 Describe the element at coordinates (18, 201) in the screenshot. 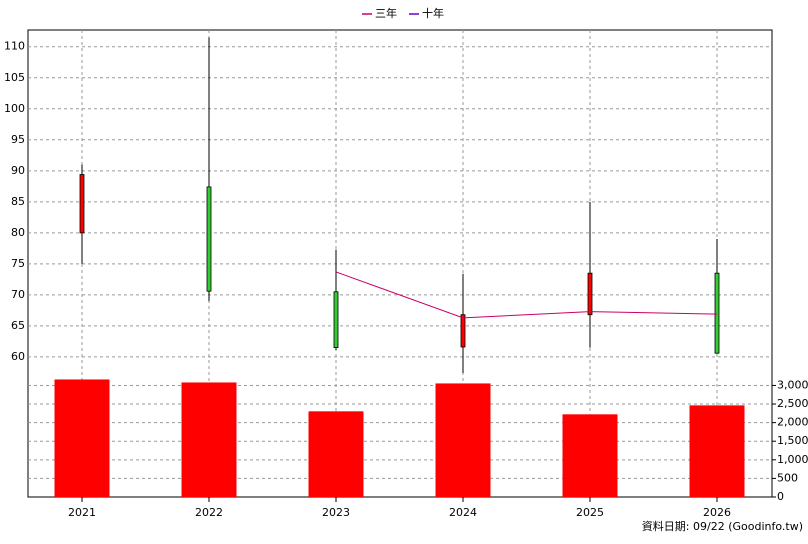

I see `y-tick-label: 85` at that location.